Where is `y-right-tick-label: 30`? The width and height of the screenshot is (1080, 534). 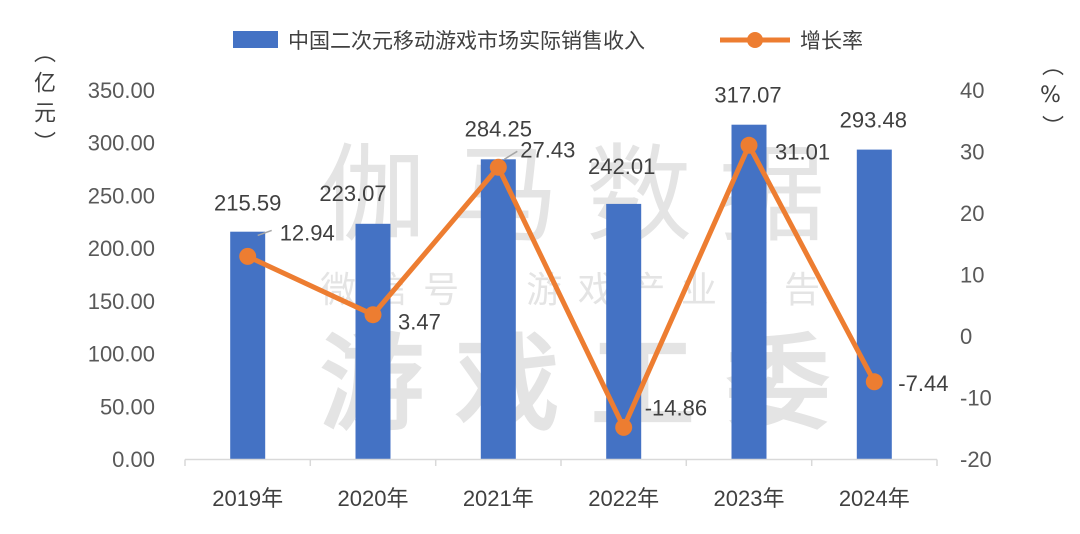 y-right-tick-label: 30 is located at coordinates (972, 152).